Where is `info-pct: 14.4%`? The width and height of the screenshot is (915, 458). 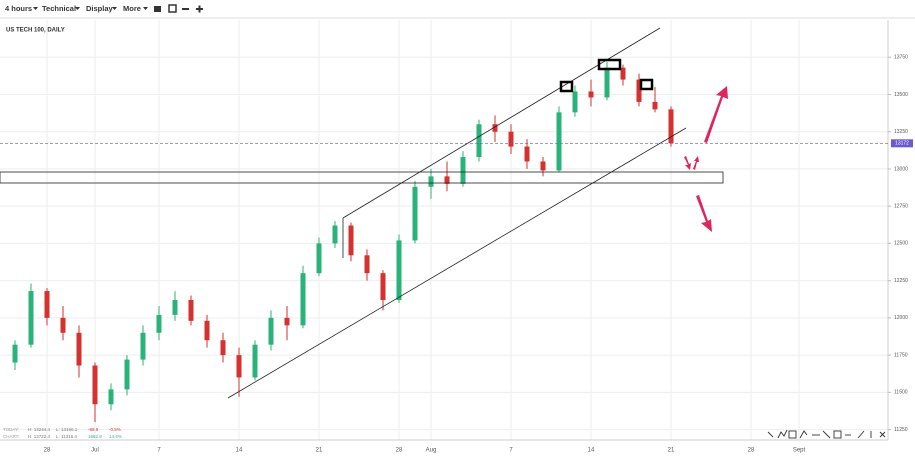 info-pct: 14.4% is located at coordinates (115, 436).